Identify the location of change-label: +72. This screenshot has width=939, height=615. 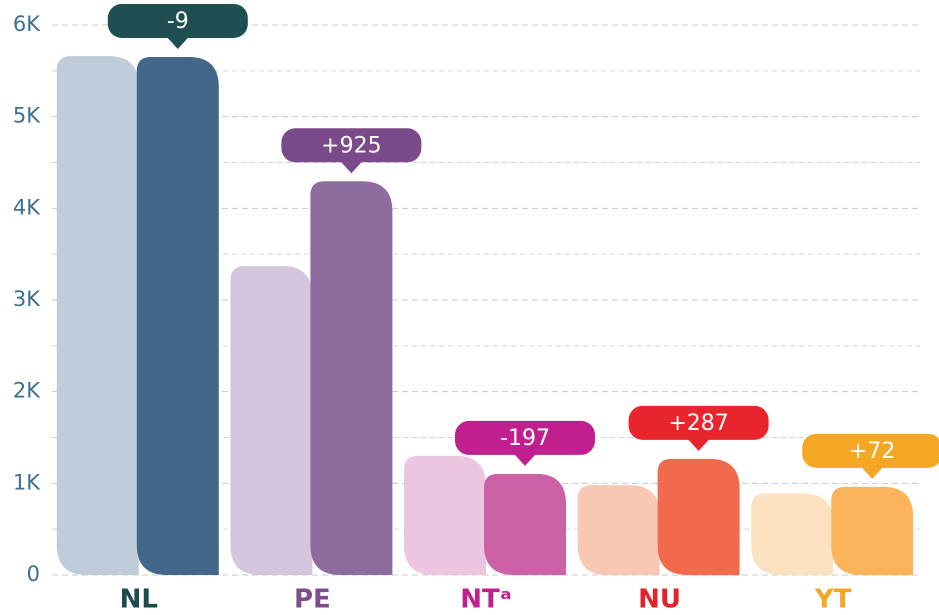
(872, 451).